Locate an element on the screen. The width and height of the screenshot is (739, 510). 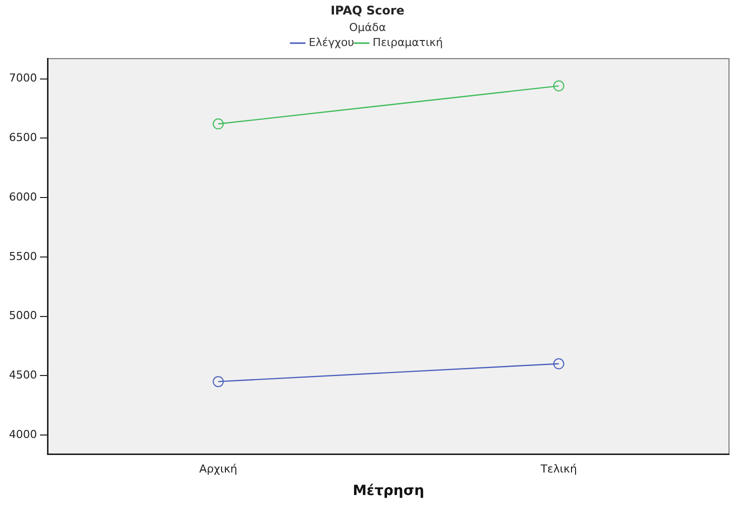
legend-label: Πειραματική is located at coordinates (407, 42).